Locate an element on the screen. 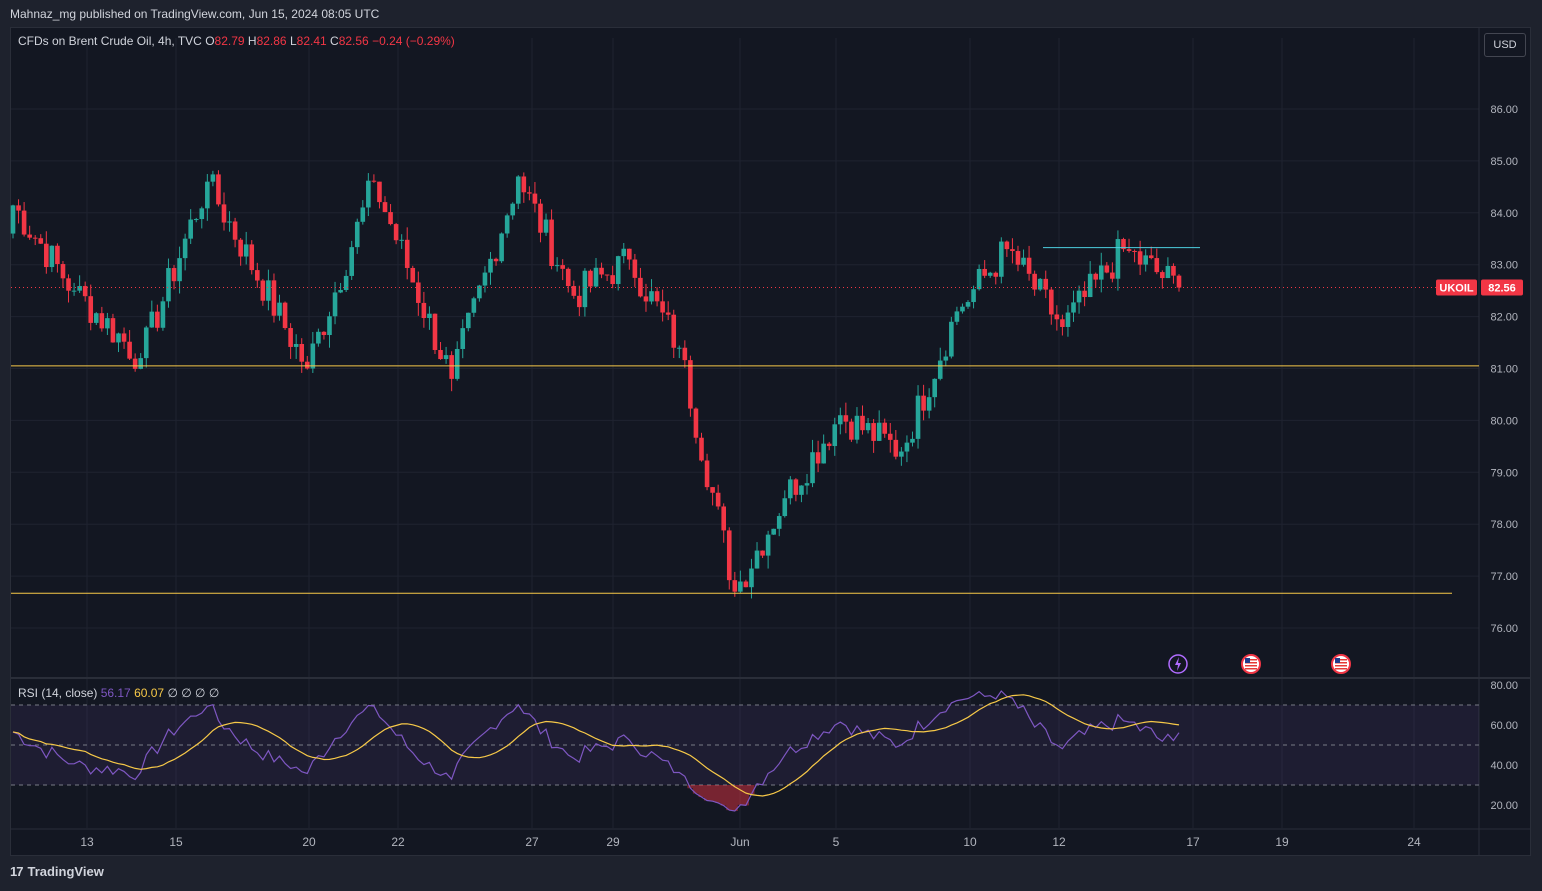 This screenshot has height=891, width=1542. lightning-icon is located at coordinates (1178, 664).